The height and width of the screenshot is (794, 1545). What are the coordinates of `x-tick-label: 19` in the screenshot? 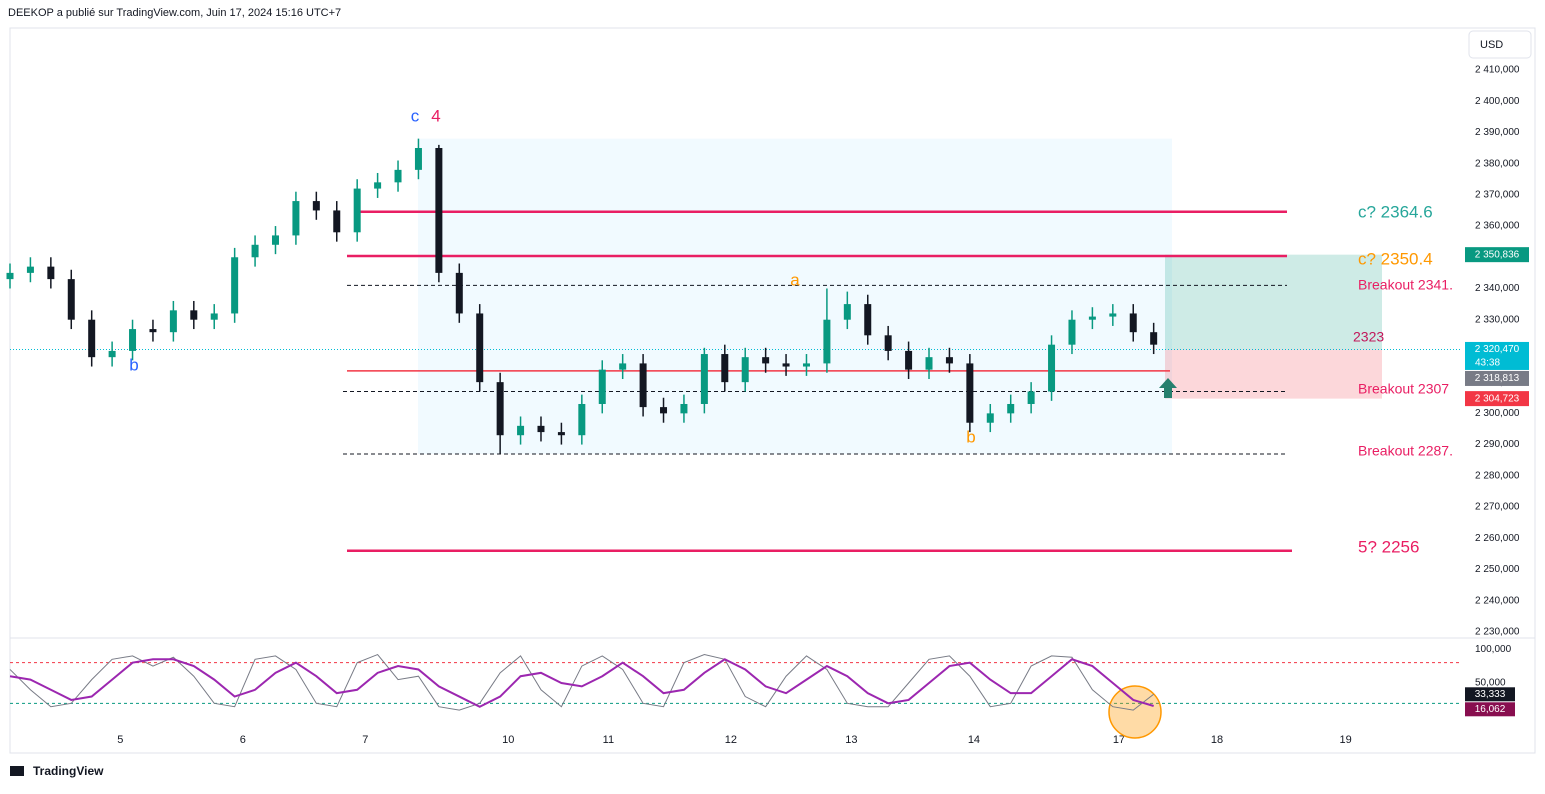 It's located at (1346, 740).